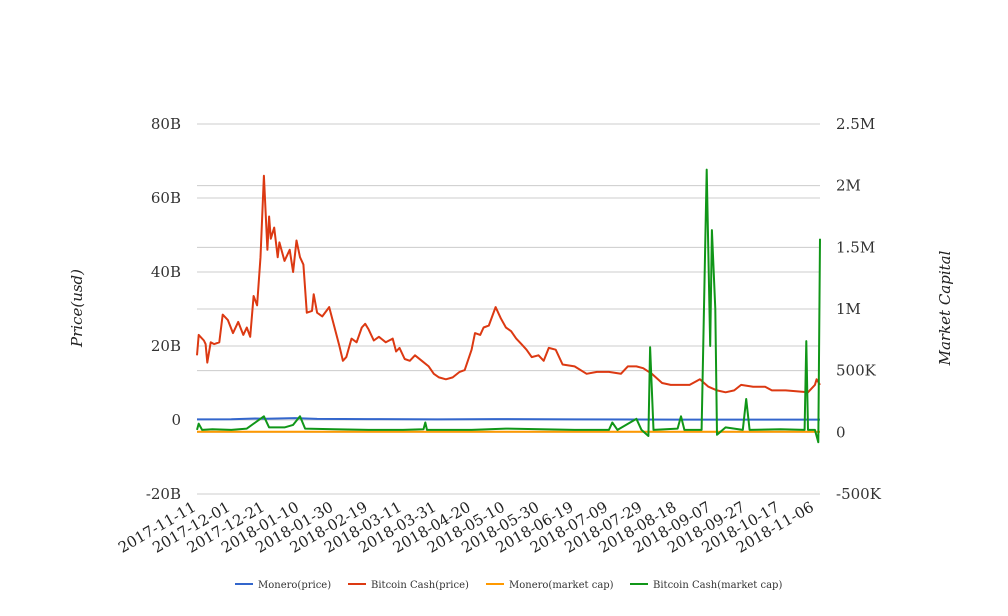 This screenshot has width=1008, height=616. I want to click on y-right-tick-label: 2.5M, so click(855, 124).